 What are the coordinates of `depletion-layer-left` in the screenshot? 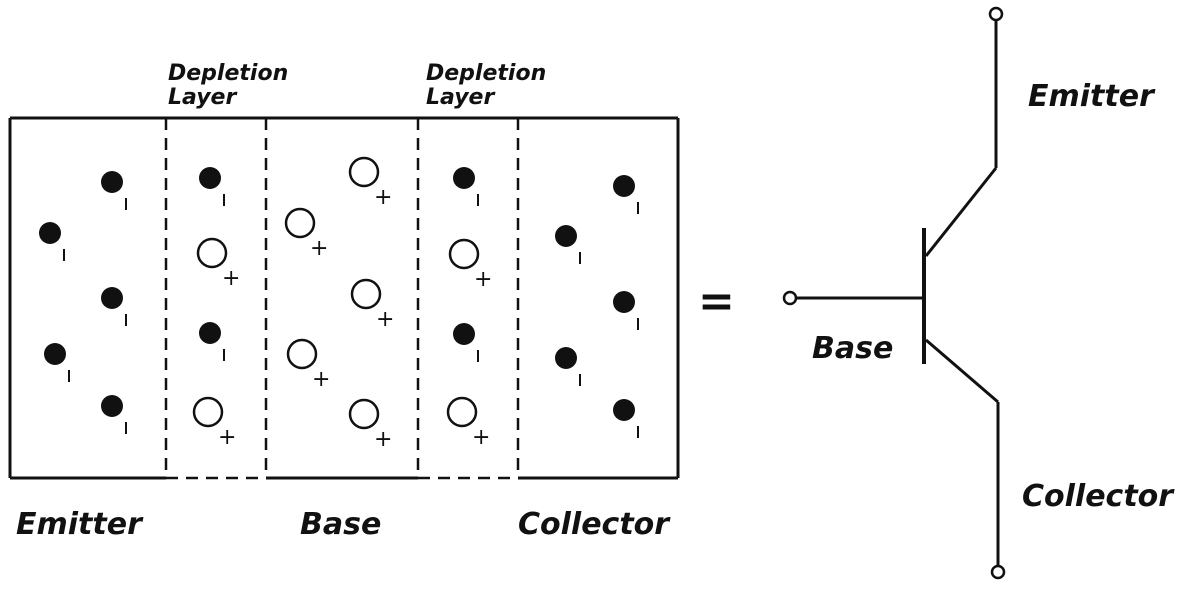 It's located at (216, 299).